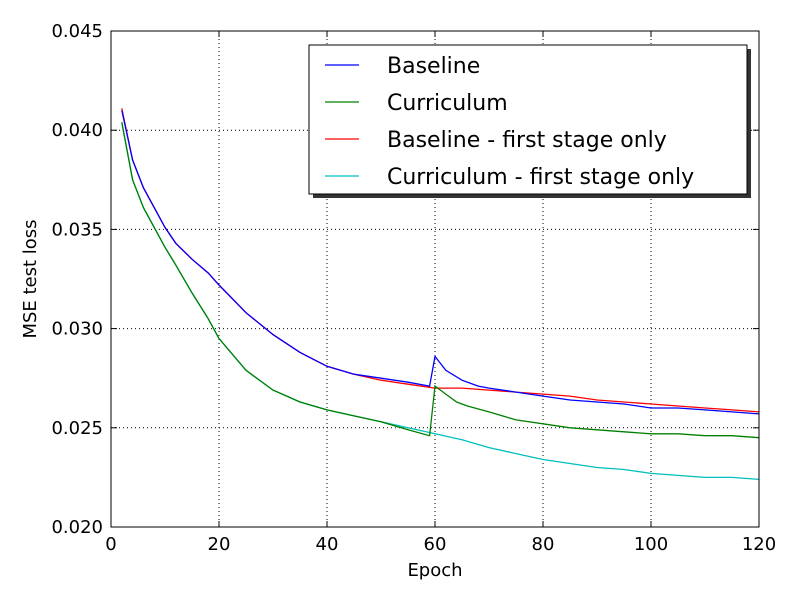  What do you see at coordinates (327, 544) in the screenshot?
I see `x-tick-label: 40` at bounding box center [327, 544].